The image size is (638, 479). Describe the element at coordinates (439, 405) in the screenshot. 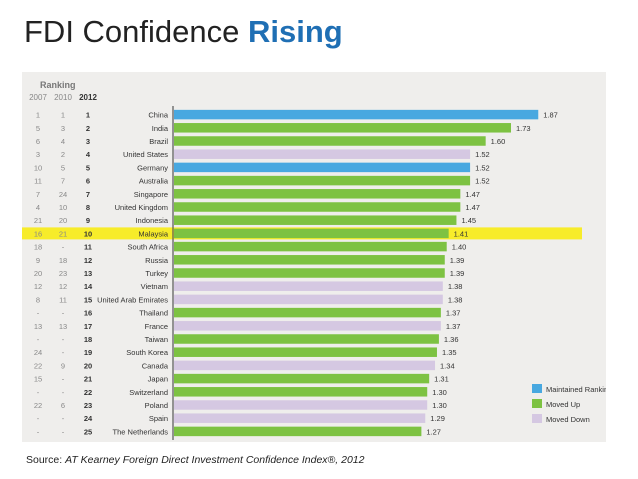

I see `value-label-poland: 1.30` at that location.